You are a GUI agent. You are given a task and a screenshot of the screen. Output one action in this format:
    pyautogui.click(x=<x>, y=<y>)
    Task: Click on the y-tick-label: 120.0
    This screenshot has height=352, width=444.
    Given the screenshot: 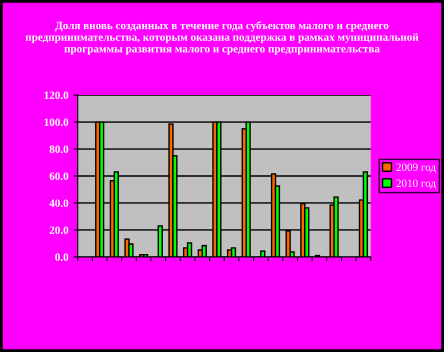 What is the action you would take?
    pyautogui.click(x=56, y=96)
    